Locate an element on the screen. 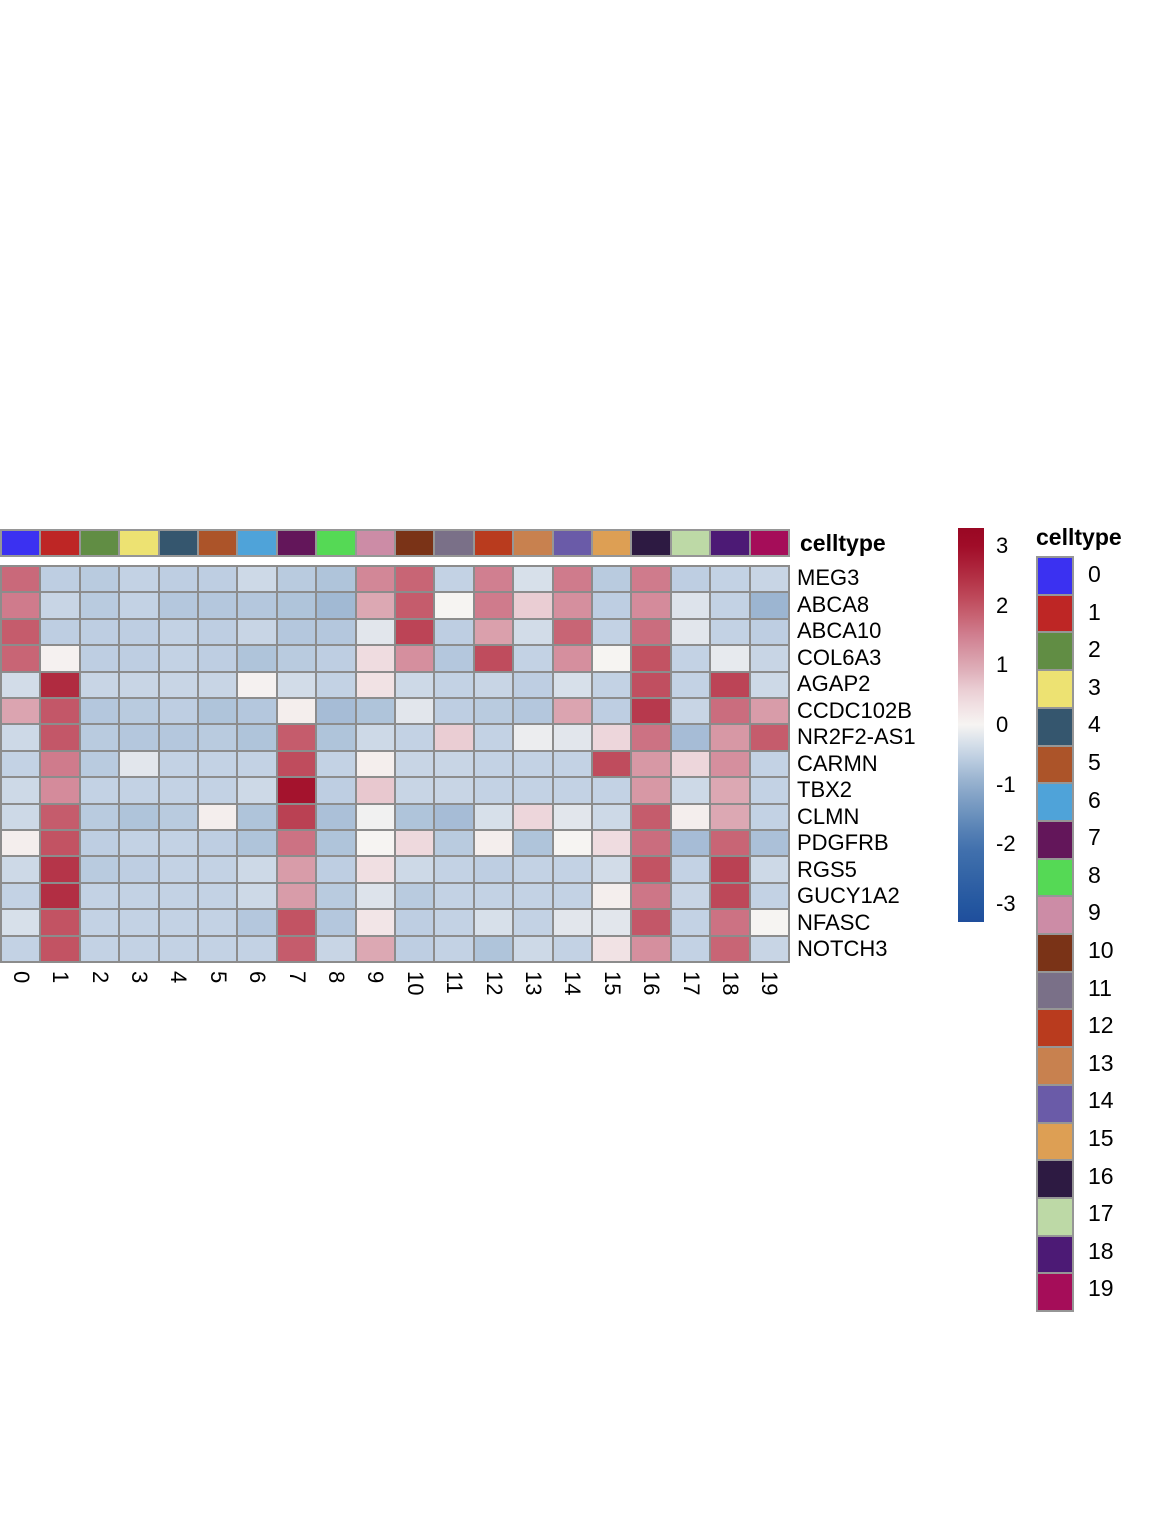 The height and width of the screenshot is (1536, 1152). row-label: PDGFRB is located at coordinates (843, 843).